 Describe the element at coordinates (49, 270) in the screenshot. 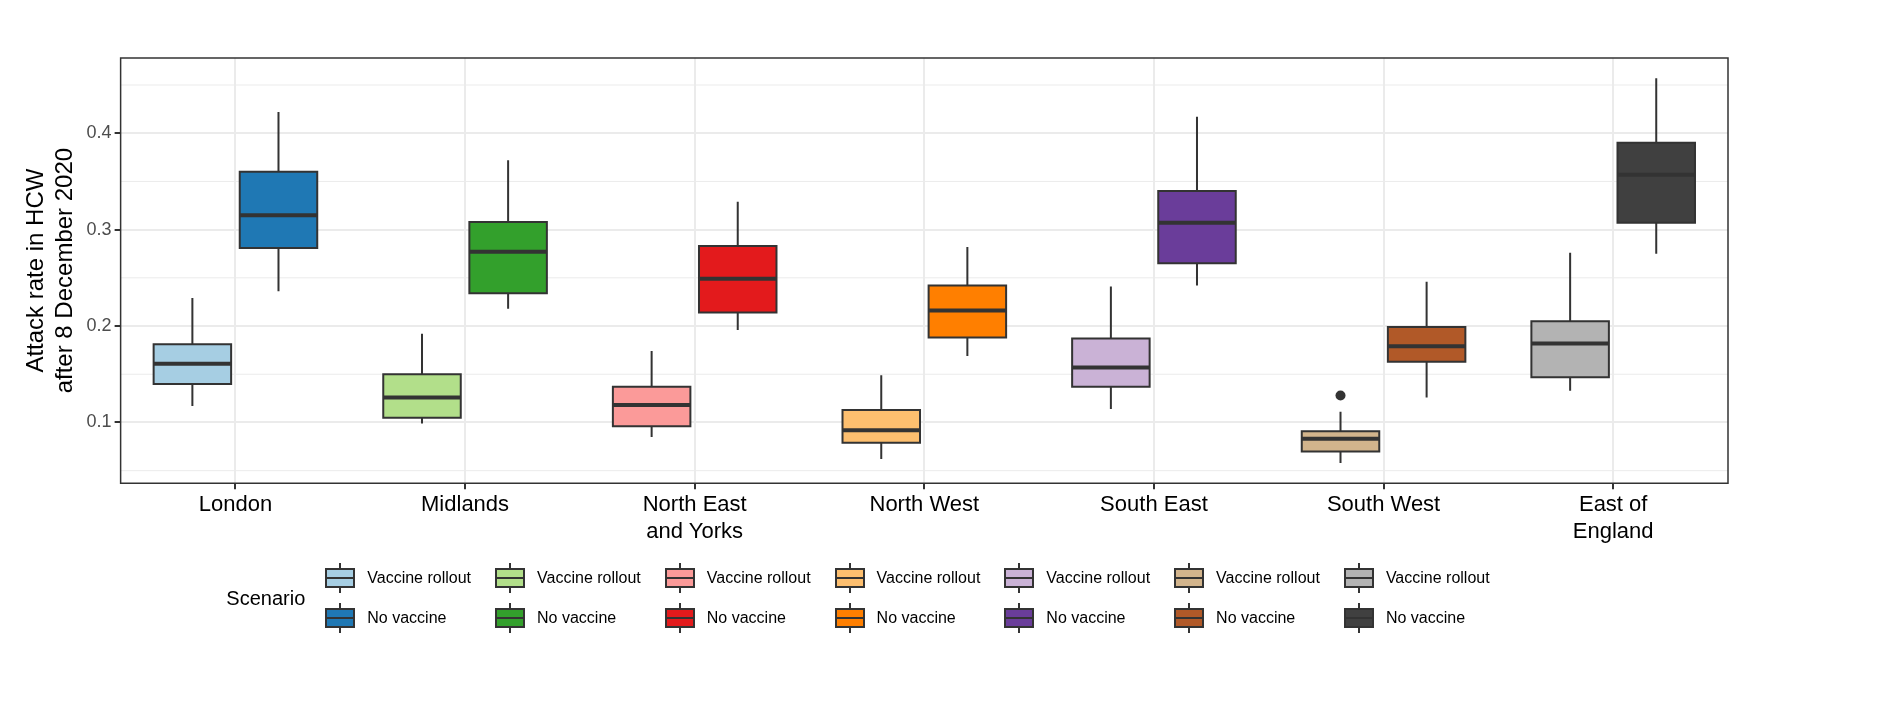

I see `y-axis-title: Attack rate in HCW after 8 December 2020` at that location.